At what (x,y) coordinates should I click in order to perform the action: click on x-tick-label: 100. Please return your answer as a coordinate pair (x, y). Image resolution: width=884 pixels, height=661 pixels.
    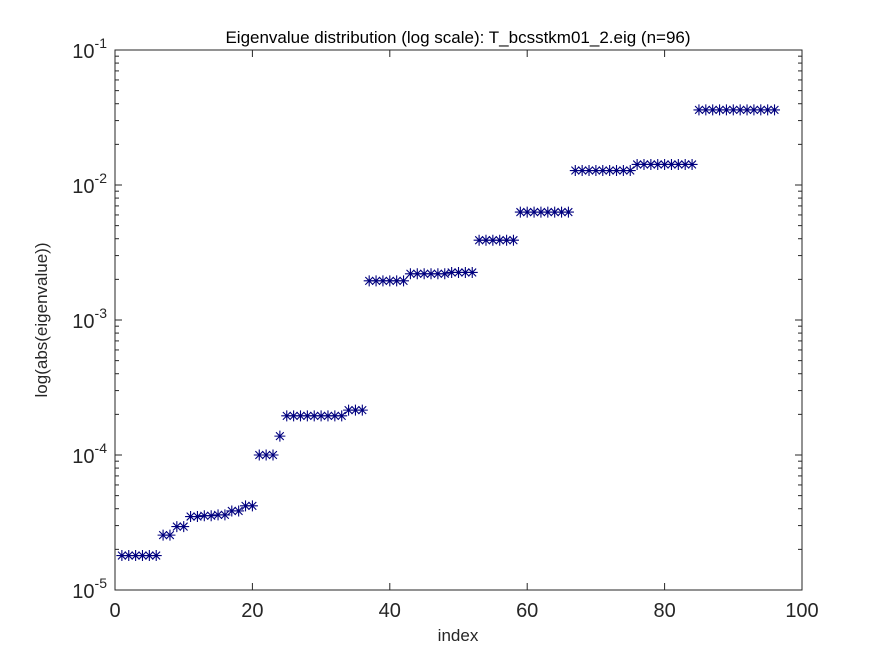
    Looking at the image, I should click on (801, 611).